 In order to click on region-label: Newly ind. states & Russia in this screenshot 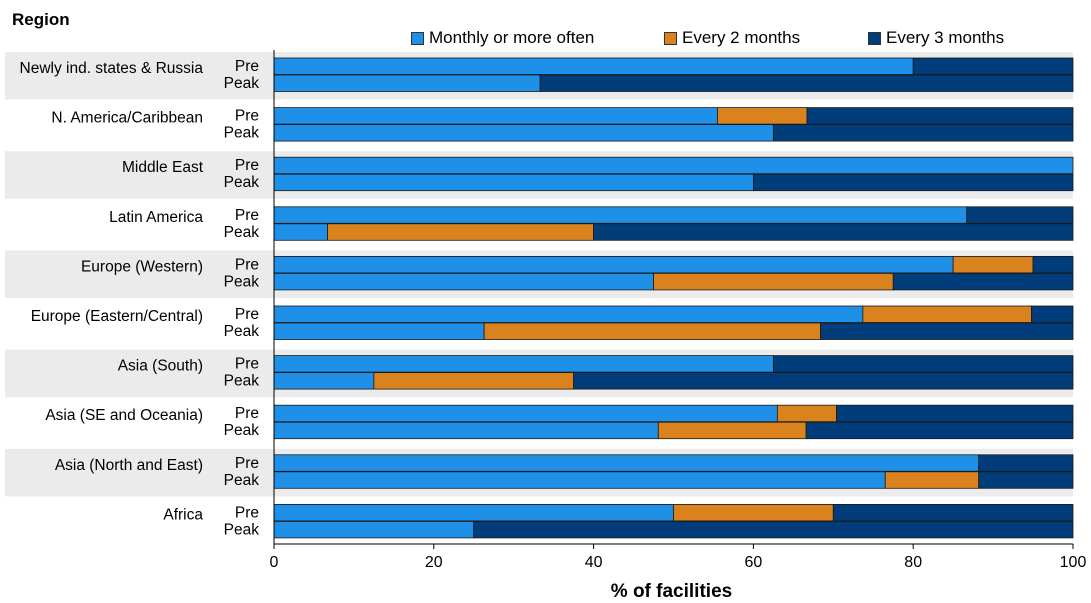, I will do `click(112, 68)`.